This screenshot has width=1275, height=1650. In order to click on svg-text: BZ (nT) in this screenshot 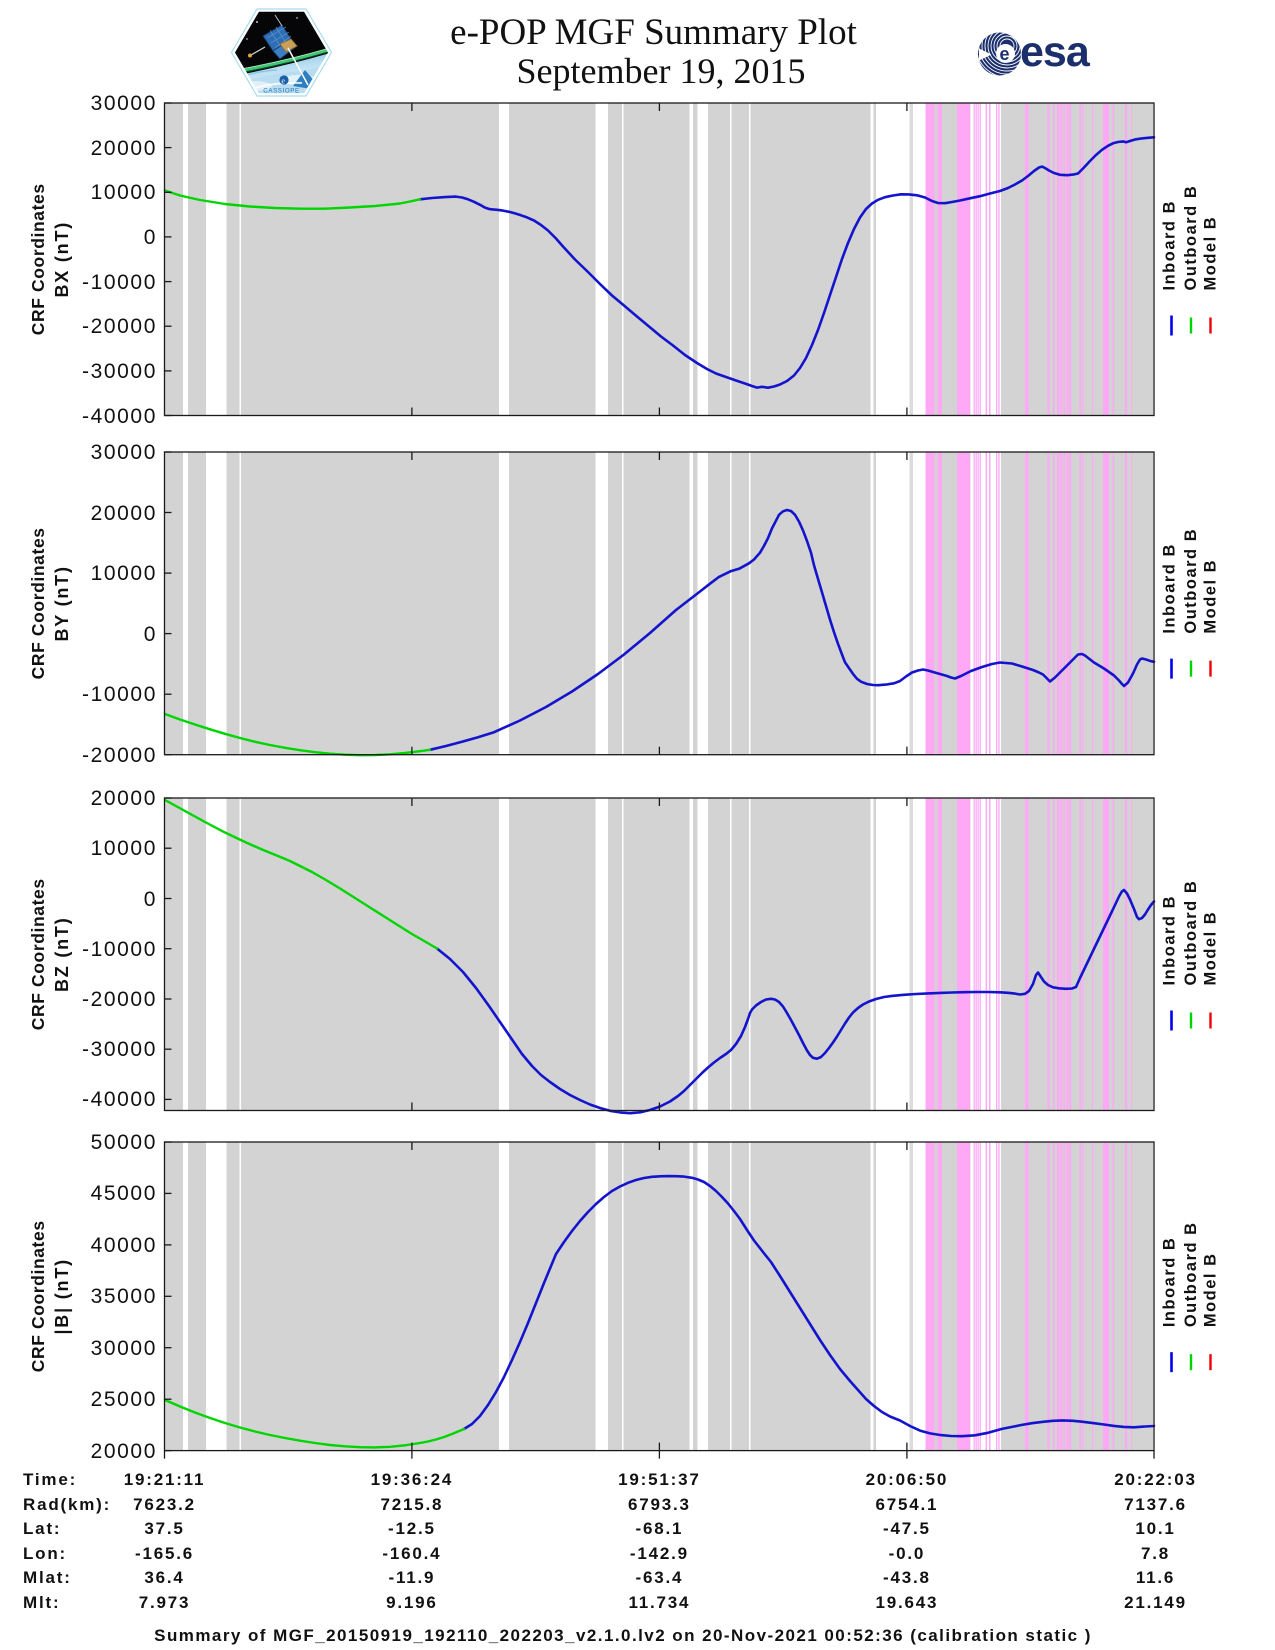, I will do `click(62, 954)`.